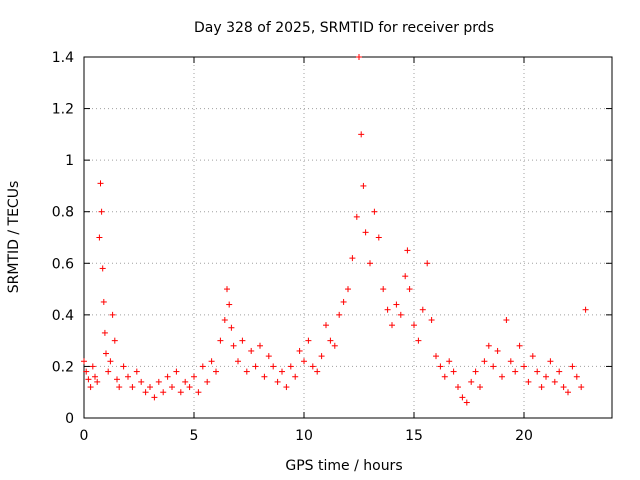 The image size is (640, 480). Describe the element at coordinates (63, 110) in the screenshot. I see `y-tick-label: 1.2` at that location.